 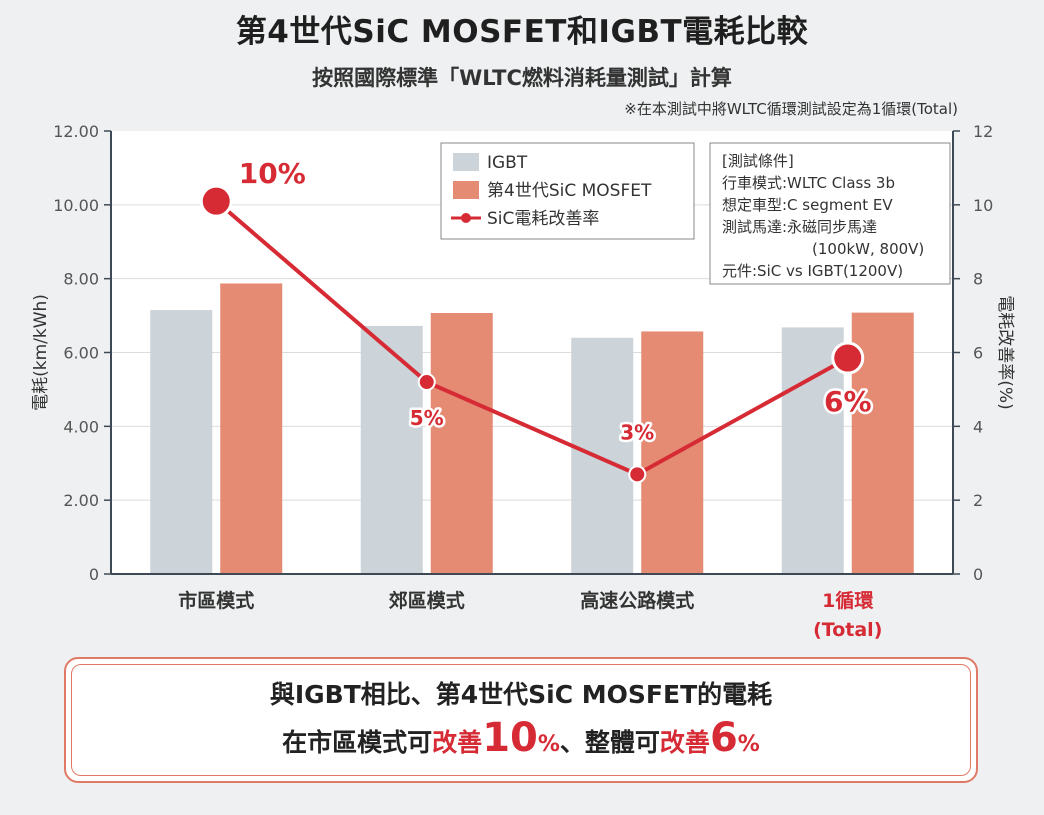 What do you see at coordinates (466, 190) in the screenshot?
I see `legend-swatch-sic-mosfet` at bounding box center [466, 190].